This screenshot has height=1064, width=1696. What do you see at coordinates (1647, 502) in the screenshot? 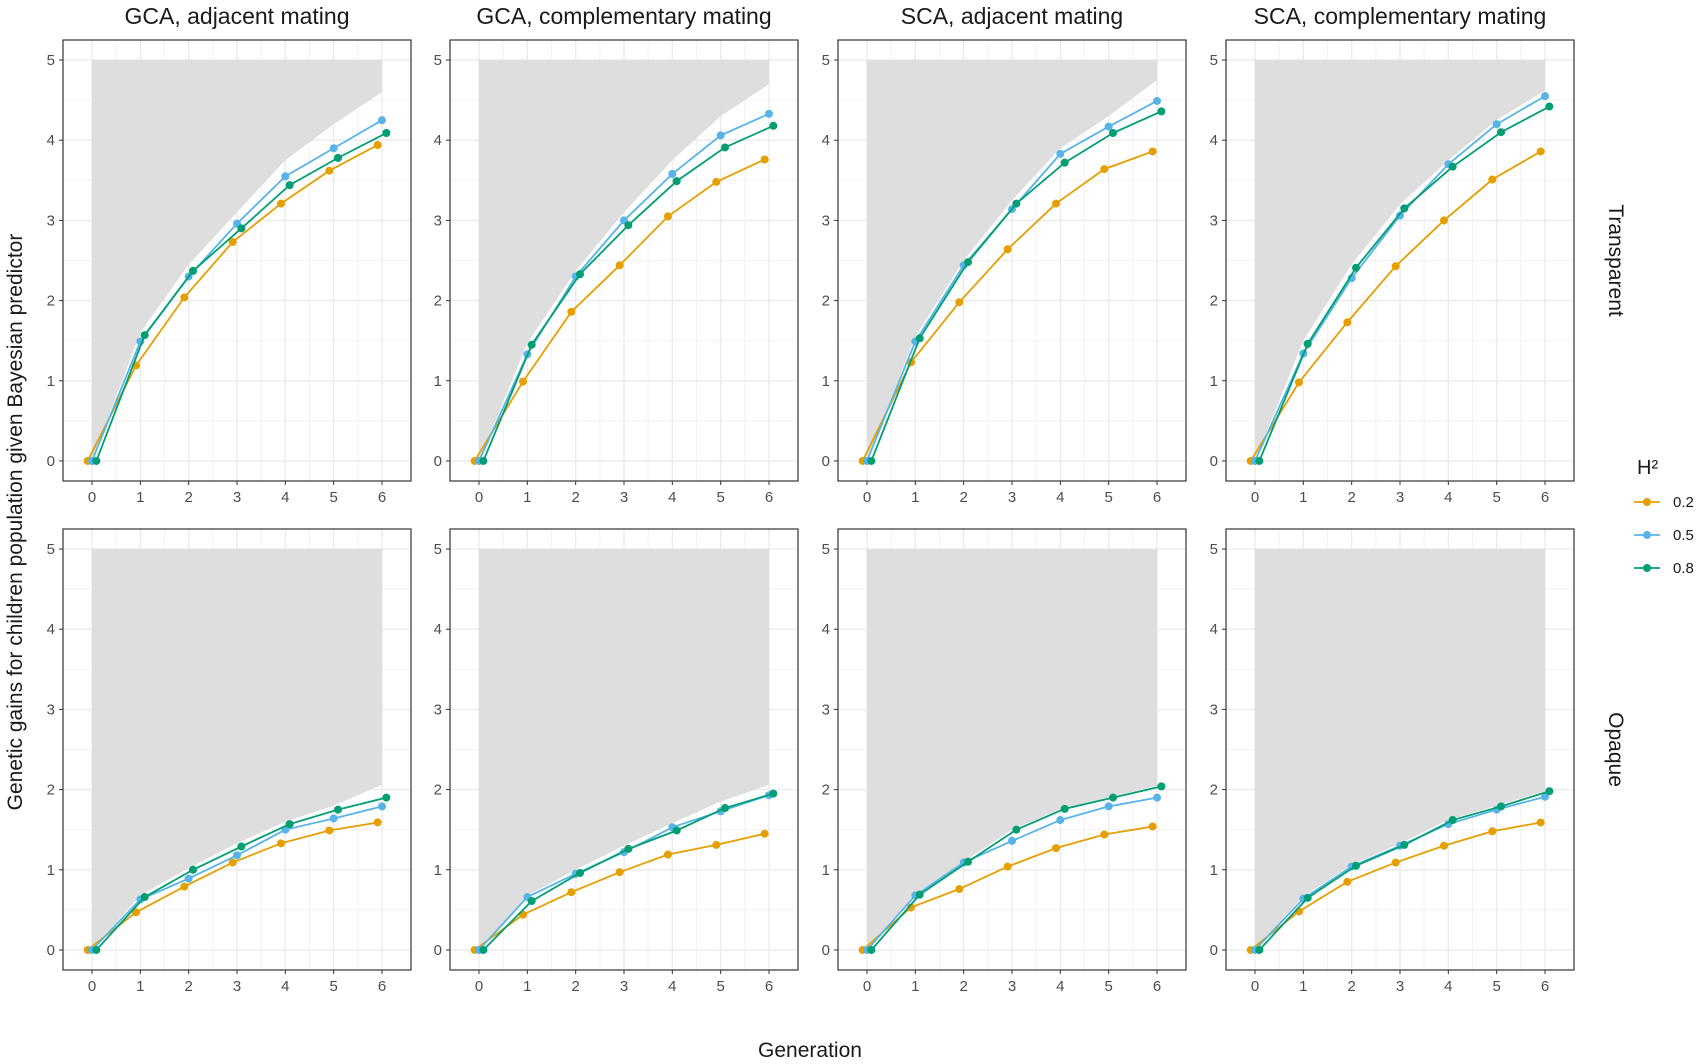
I see `legend-key-point` at bounding box center [1647, 502].